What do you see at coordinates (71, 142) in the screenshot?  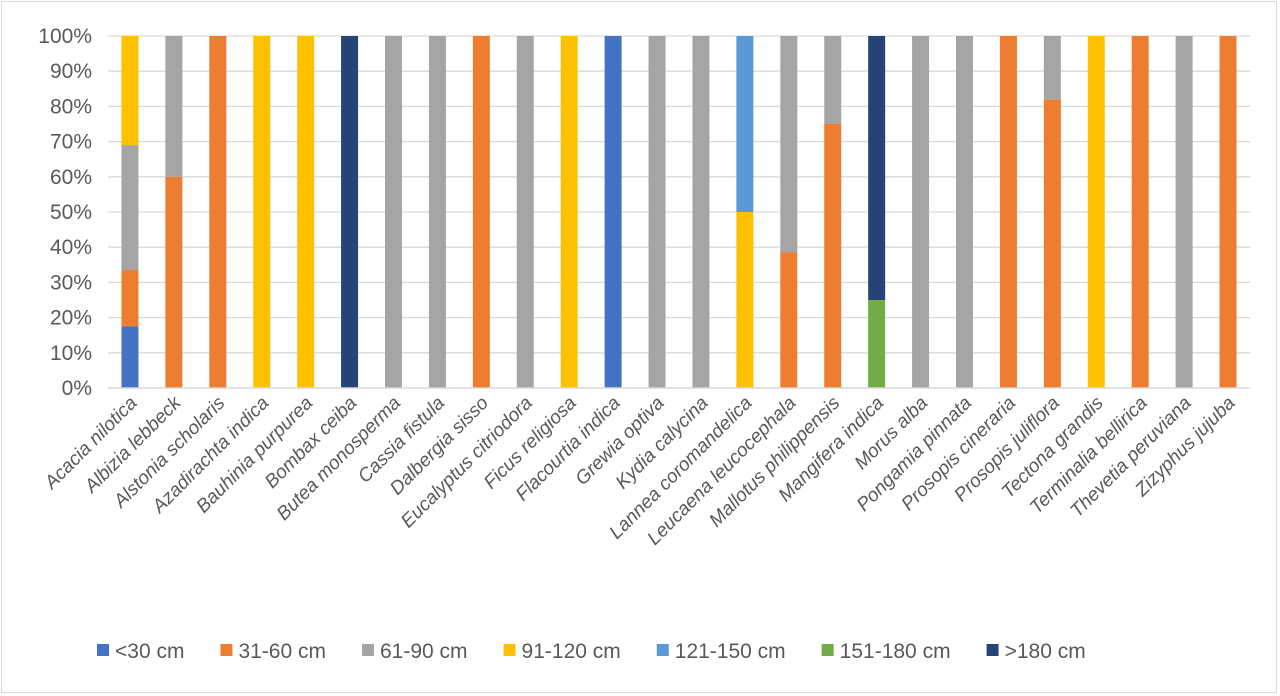 I see `y-tick-label: 70%` at bounding box center [71, 142].